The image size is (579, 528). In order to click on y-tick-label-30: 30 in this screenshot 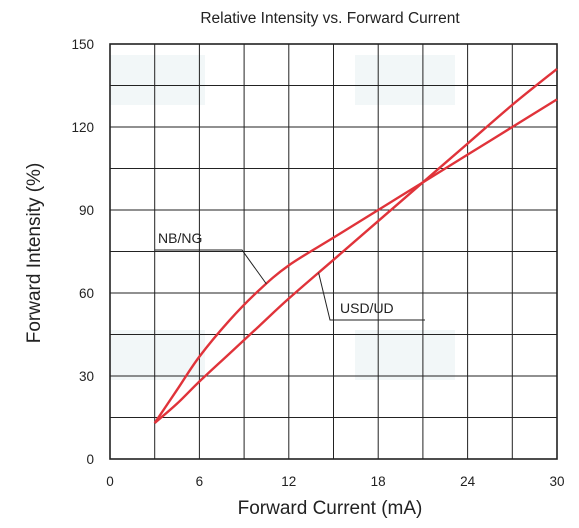, I will do `click(86, 376)`.